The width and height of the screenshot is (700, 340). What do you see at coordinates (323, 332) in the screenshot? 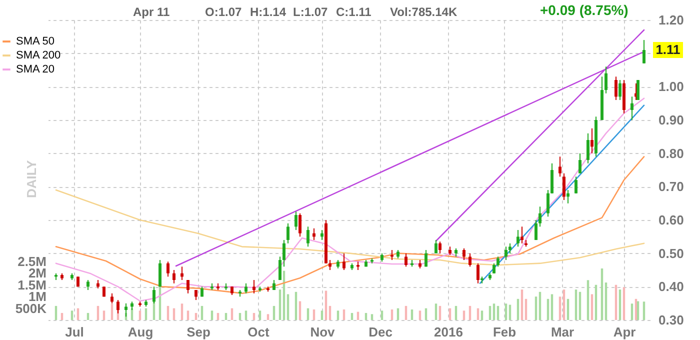
I see `x-tick-label: Nov` at bounding box center [323, 332].